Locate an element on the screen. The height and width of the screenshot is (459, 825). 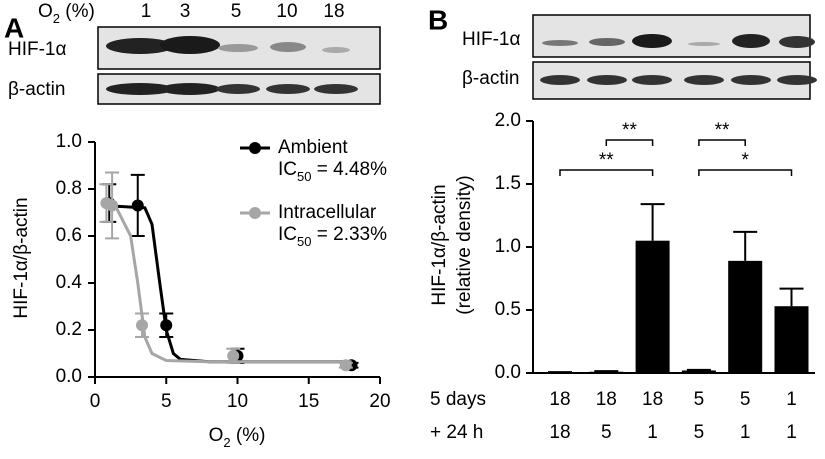
lane-label: 18 is located at coordinates (333, 11).